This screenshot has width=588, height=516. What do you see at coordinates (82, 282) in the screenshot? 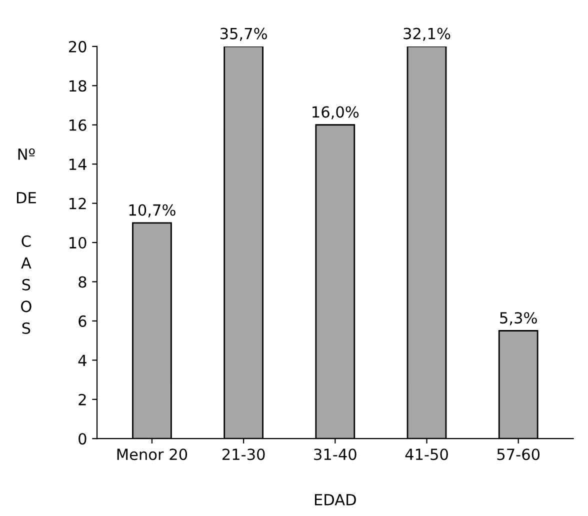
I see `y-tick-label: 8` at bounding box center [82, 282].